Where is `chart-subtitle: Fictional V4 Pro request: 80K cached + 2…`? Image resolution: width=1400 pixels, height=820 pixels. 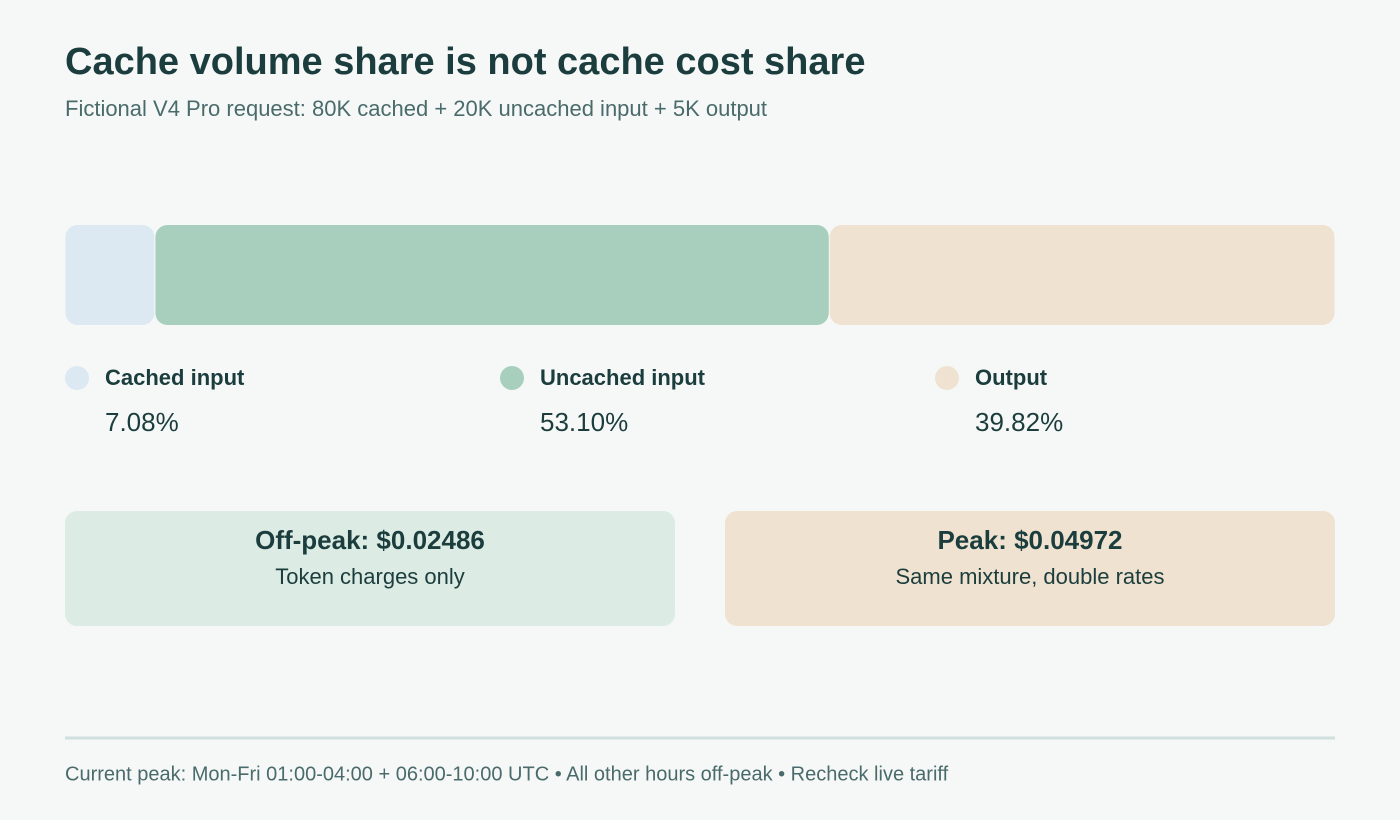 chart-subtitle: Fictional V4 Pro request: 80K cached + 2… is located at coordinates (416, 108).